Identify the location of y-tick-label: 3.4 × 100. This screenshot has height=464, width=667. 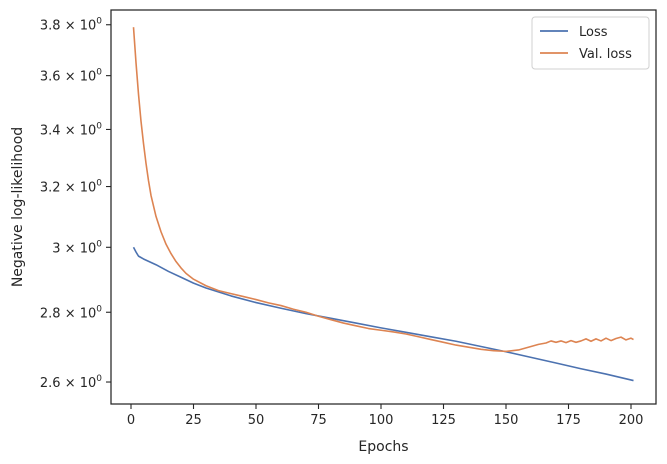
(71, 129).